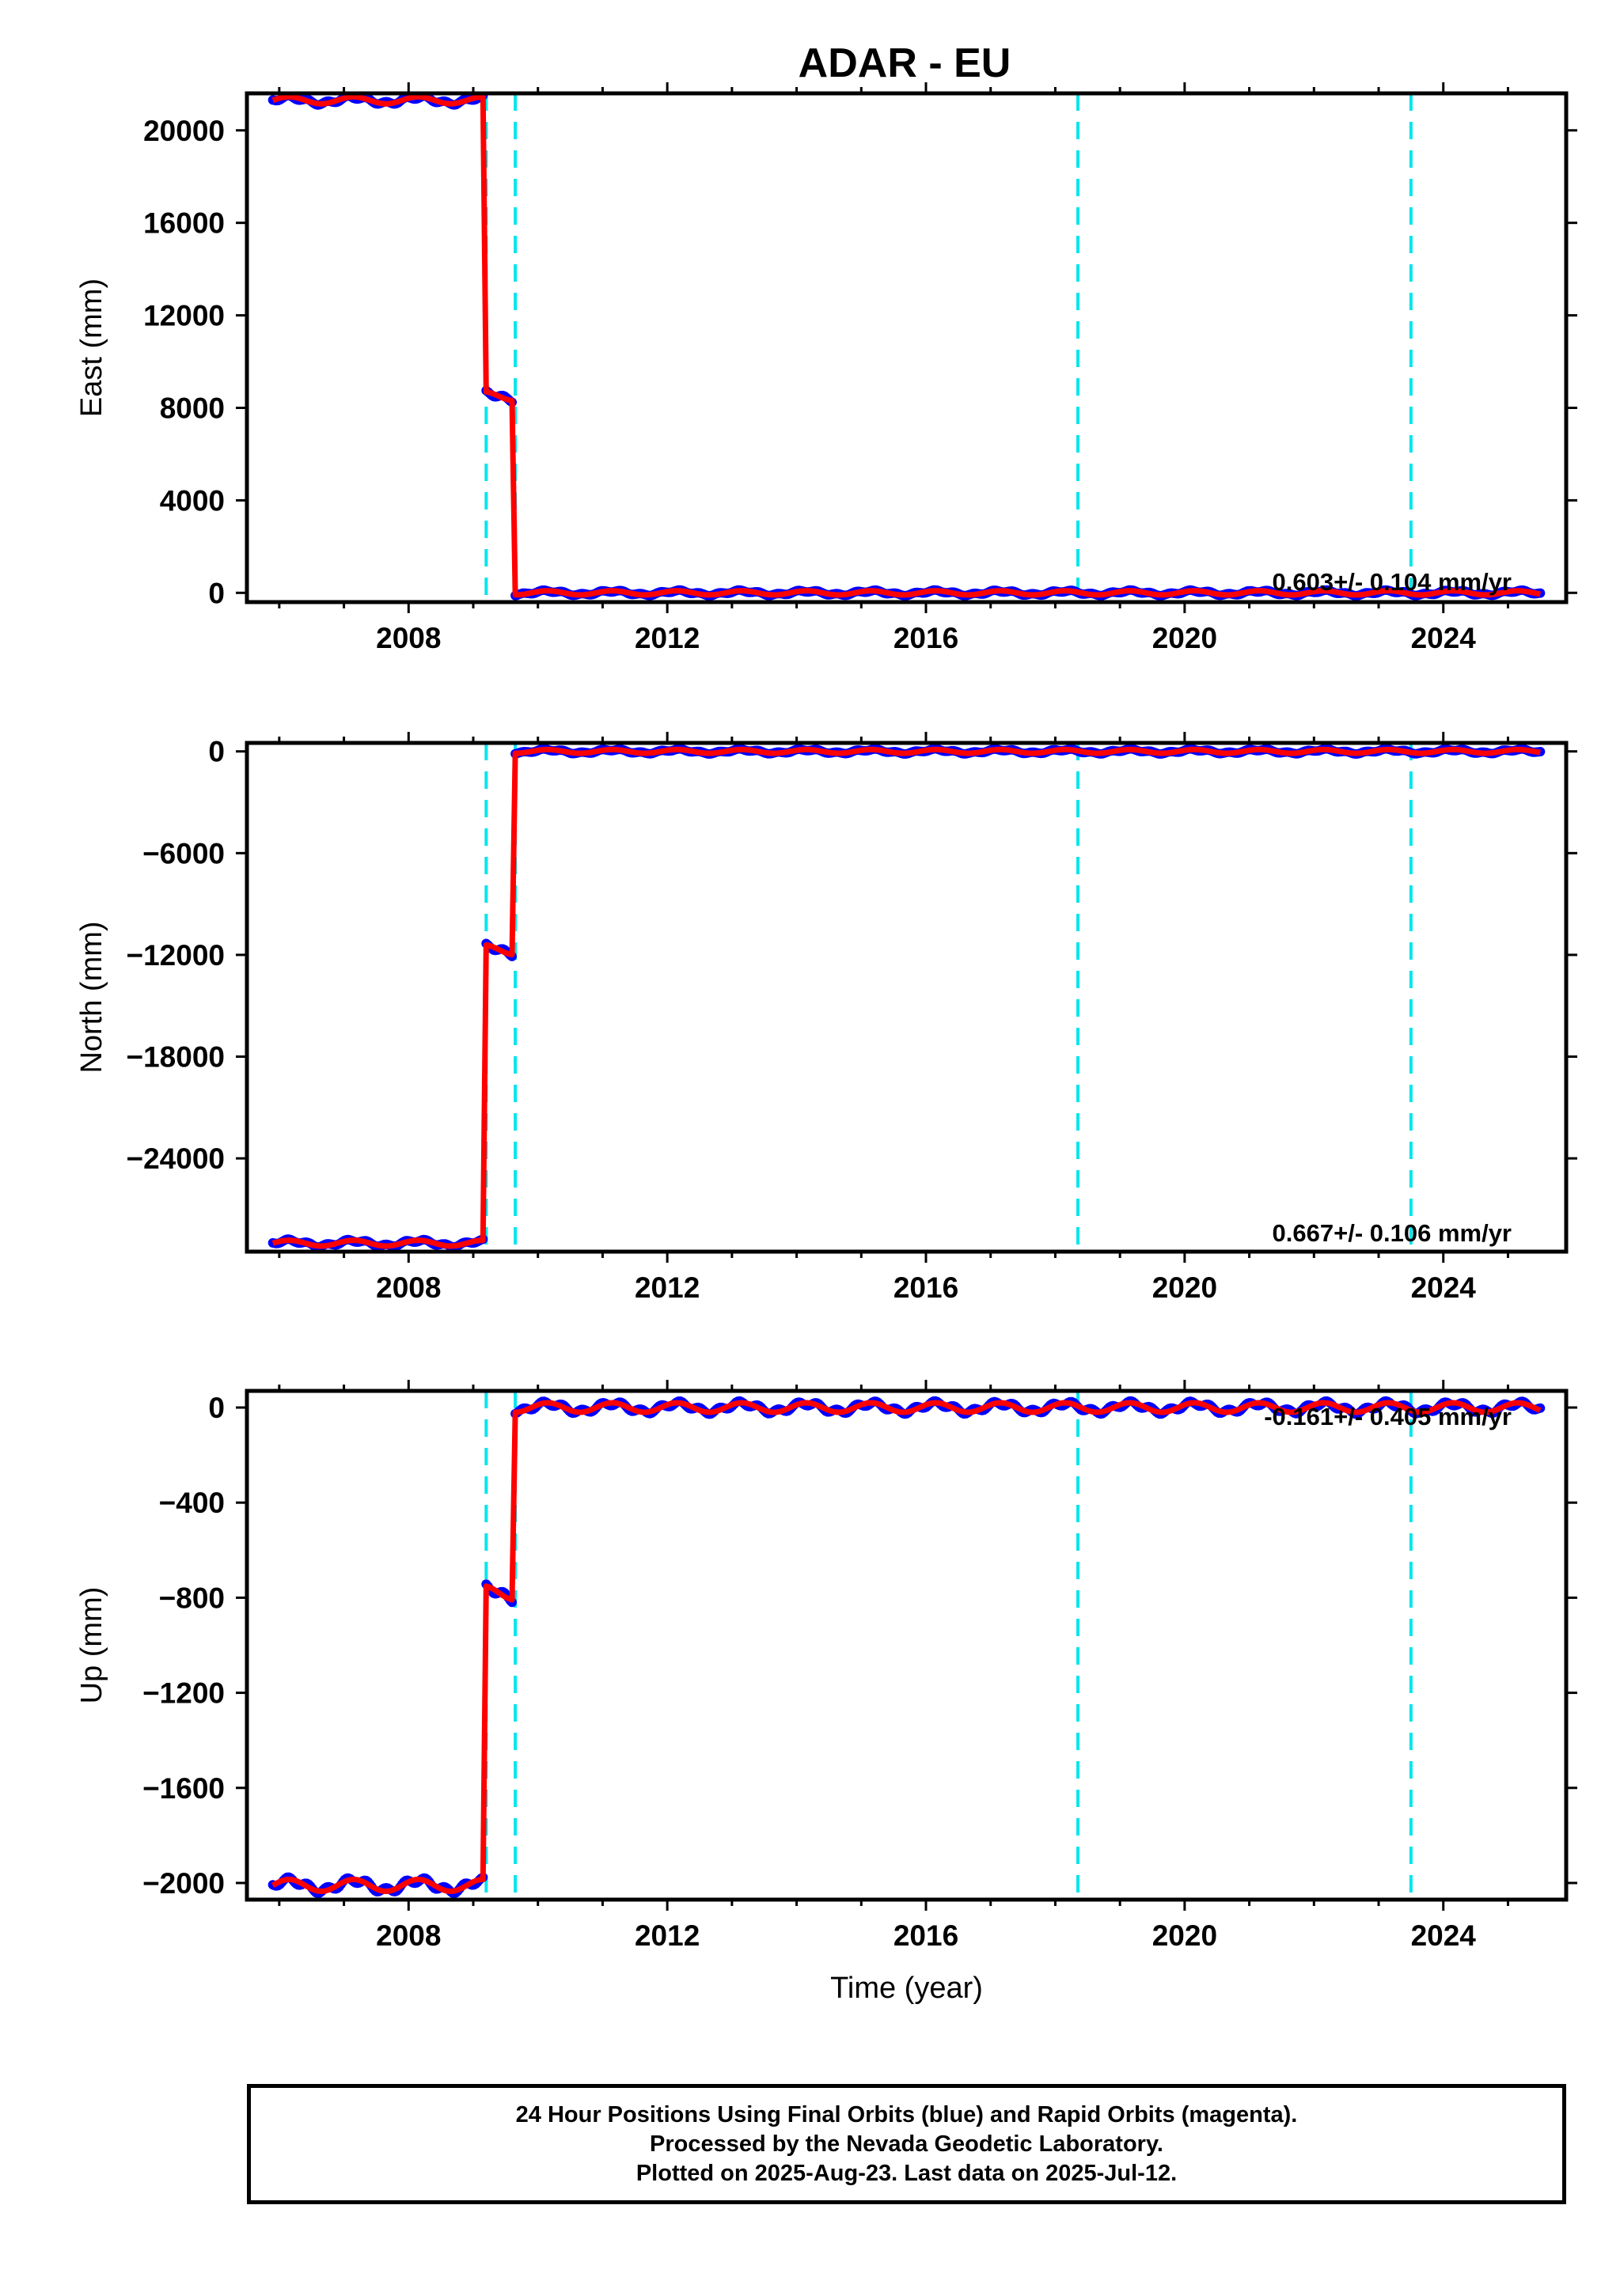 The image size is (1620, 2296). Describe the element at coordinates (183, 1883) in the screenshot. I see `y-tick-label-up--2000: −2000` at that location.